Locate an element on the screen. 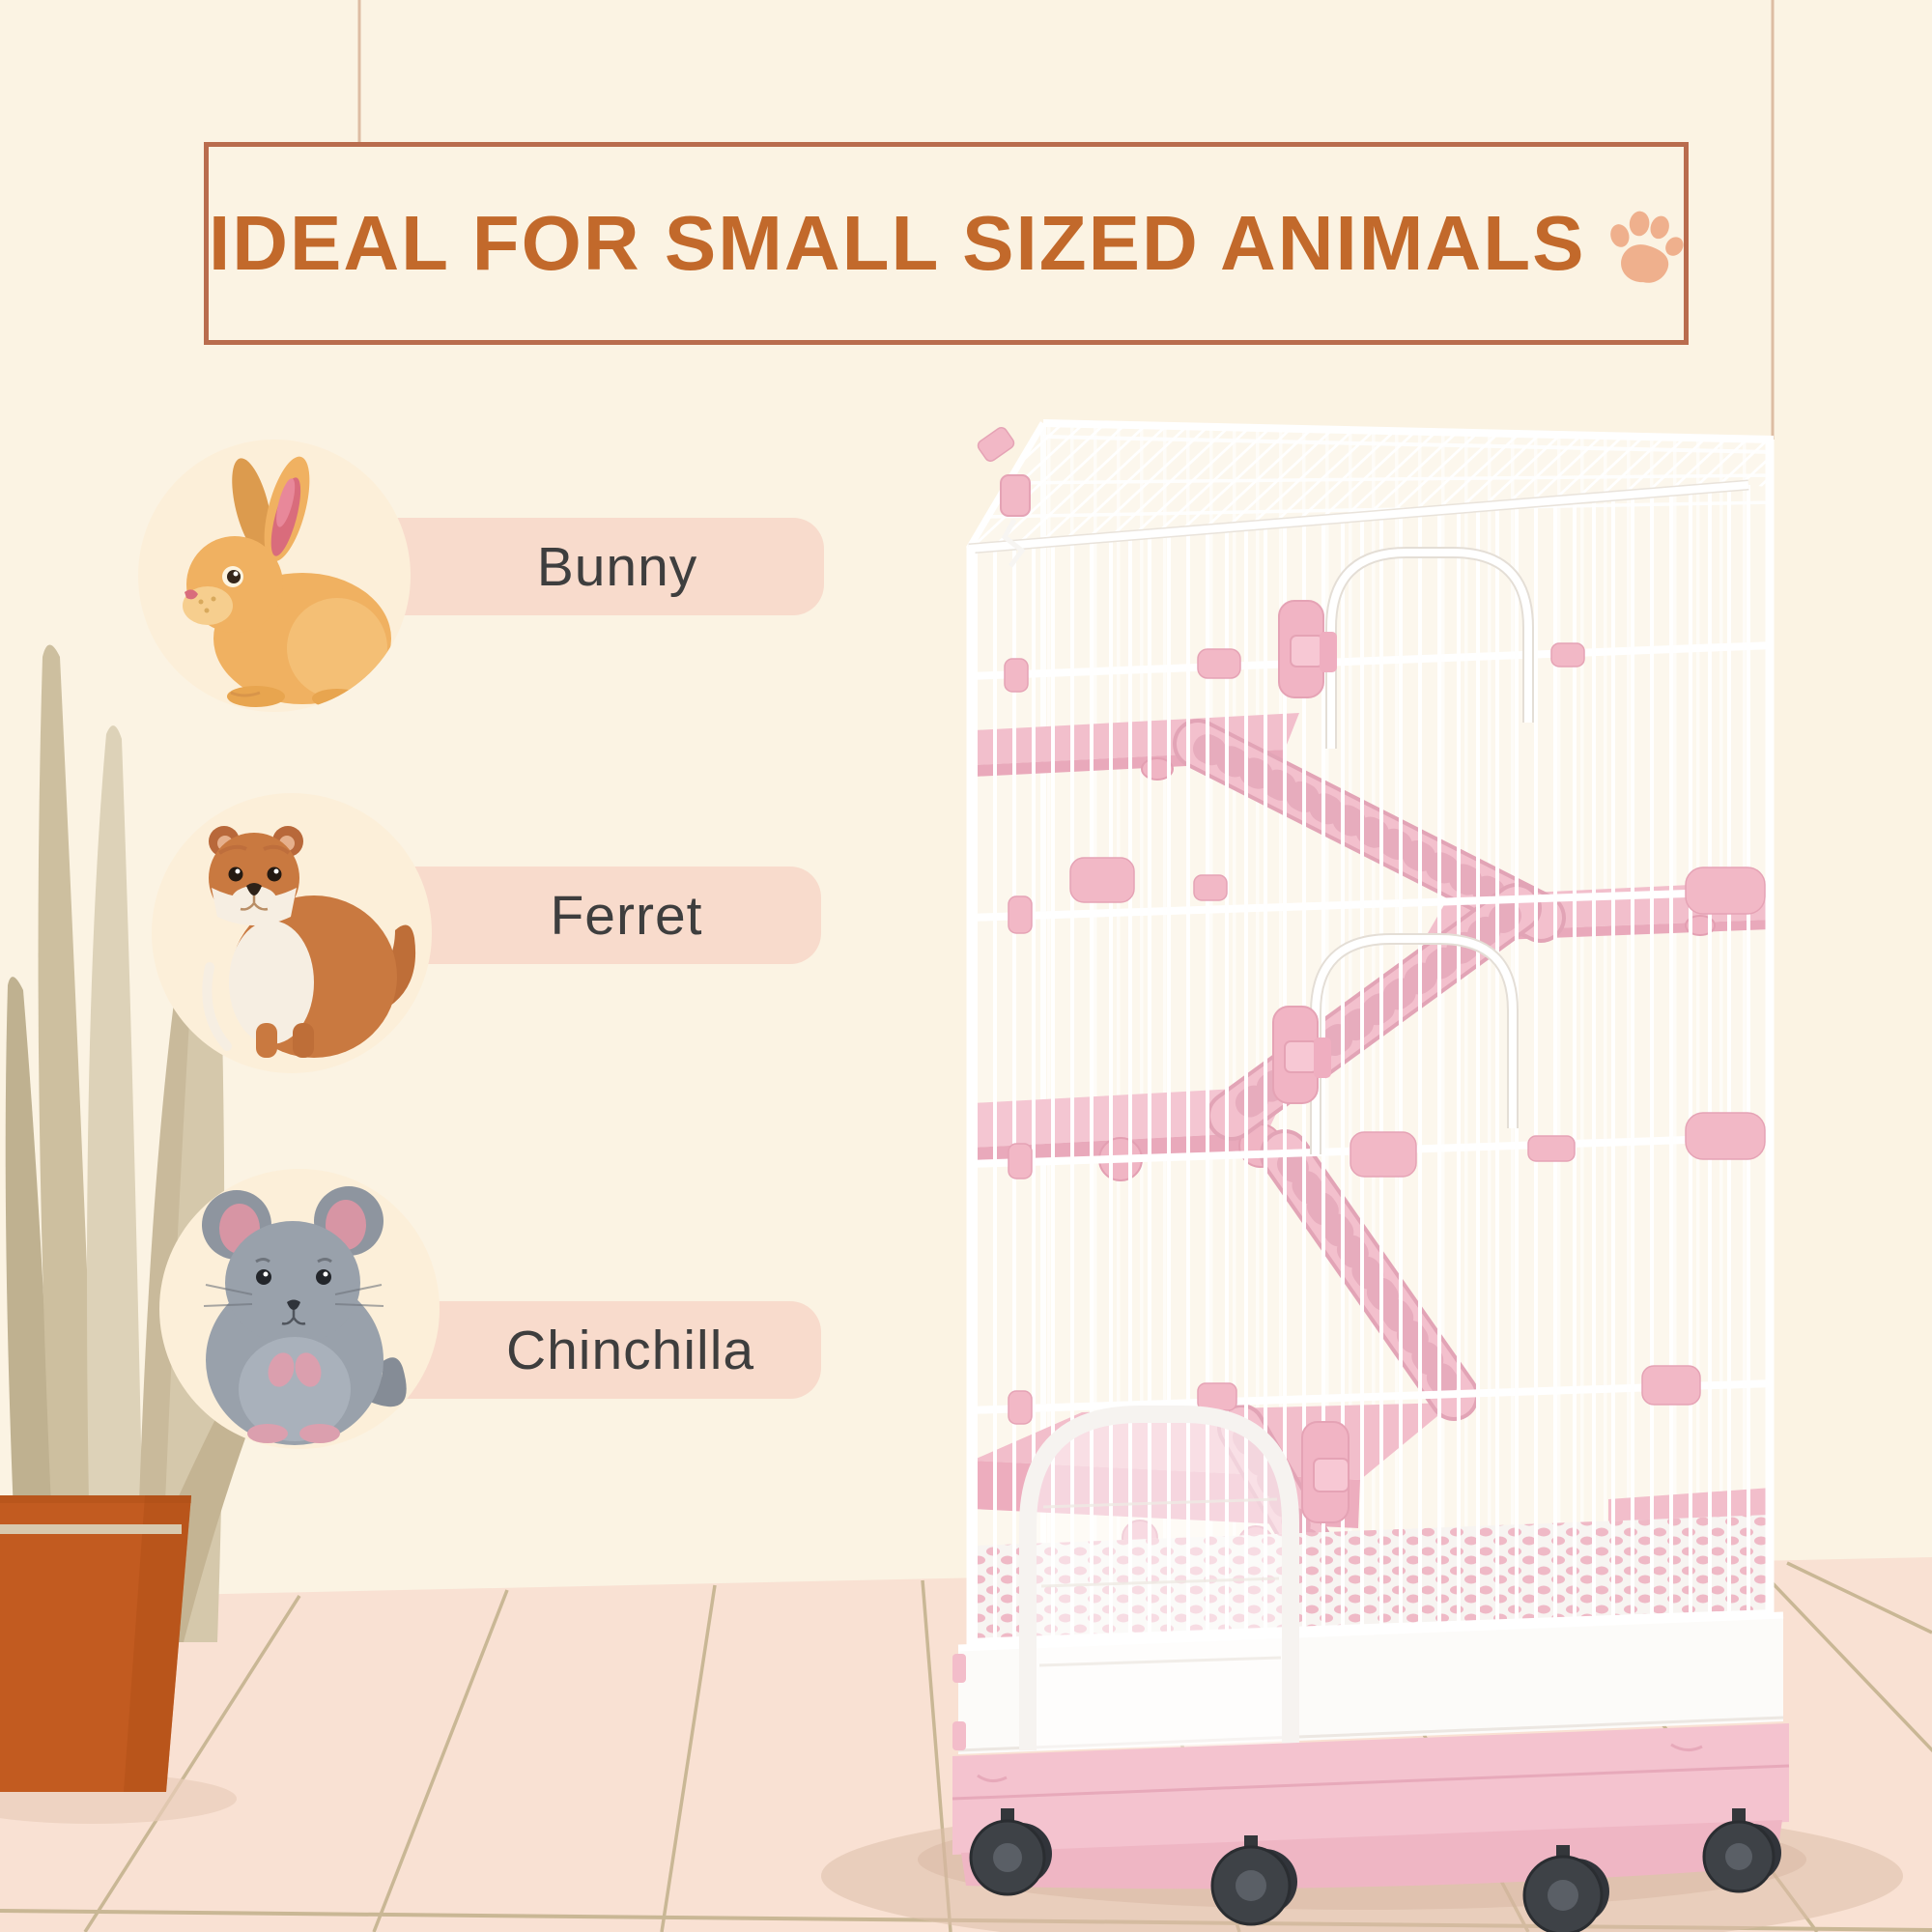 This screenshot has height=1932, width=1932. animal-label: Ferret is located at coordinates (626, 915).